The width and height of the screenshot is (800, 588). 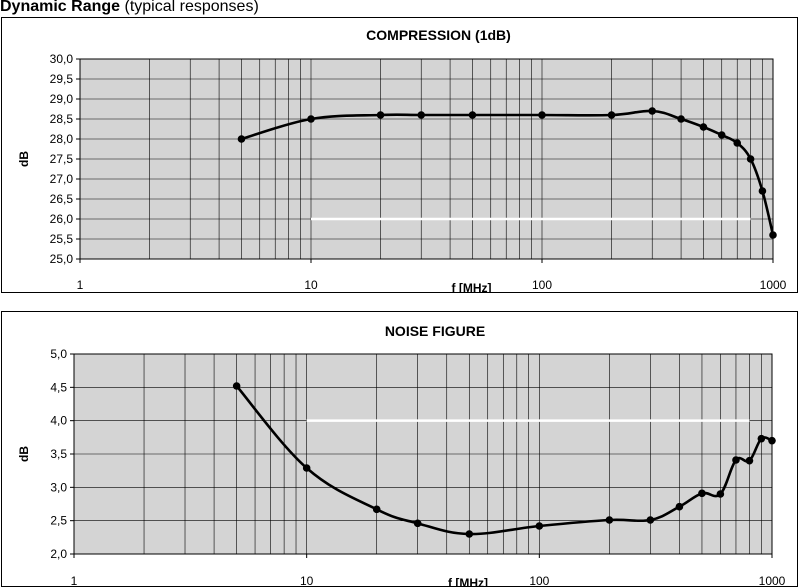 I want to click on chart-title: COMPRESSION (1dB), so click(x=438, y=35).